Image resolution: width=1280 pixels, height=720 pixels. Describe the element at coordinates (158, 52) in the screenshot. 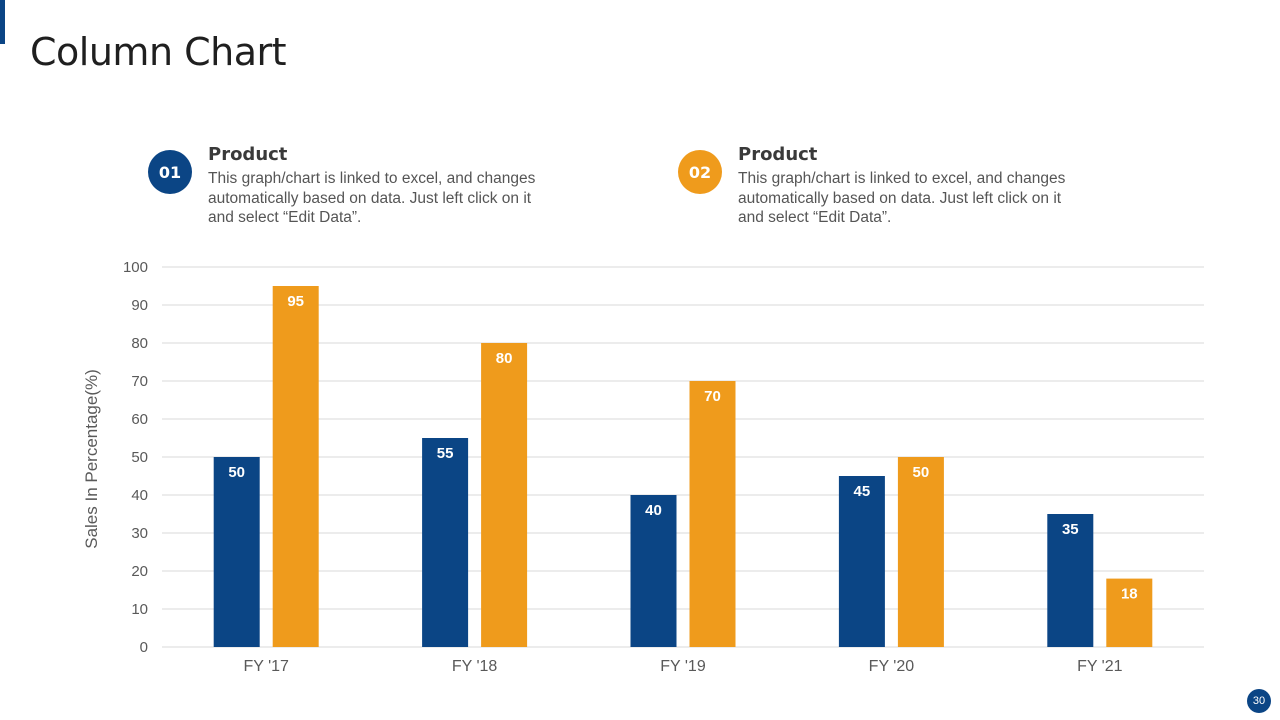

I see `page-title: Column Chart` at that location.